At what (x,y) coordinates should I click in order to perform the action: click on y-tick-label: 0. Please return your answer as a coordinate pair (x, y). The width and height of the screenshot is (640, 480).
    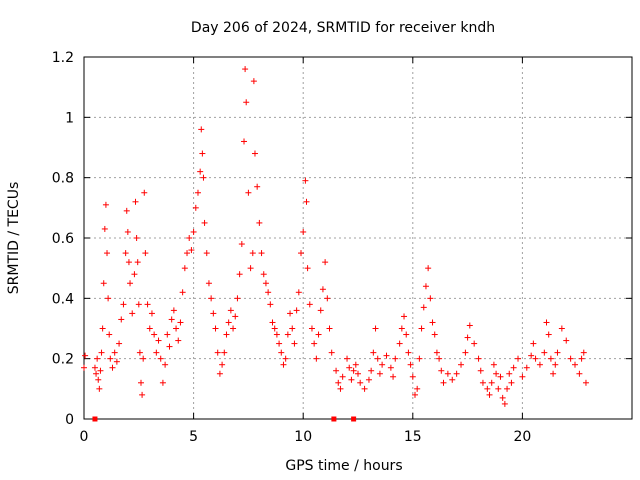
    Looking at the image, I should click on (69, 420).